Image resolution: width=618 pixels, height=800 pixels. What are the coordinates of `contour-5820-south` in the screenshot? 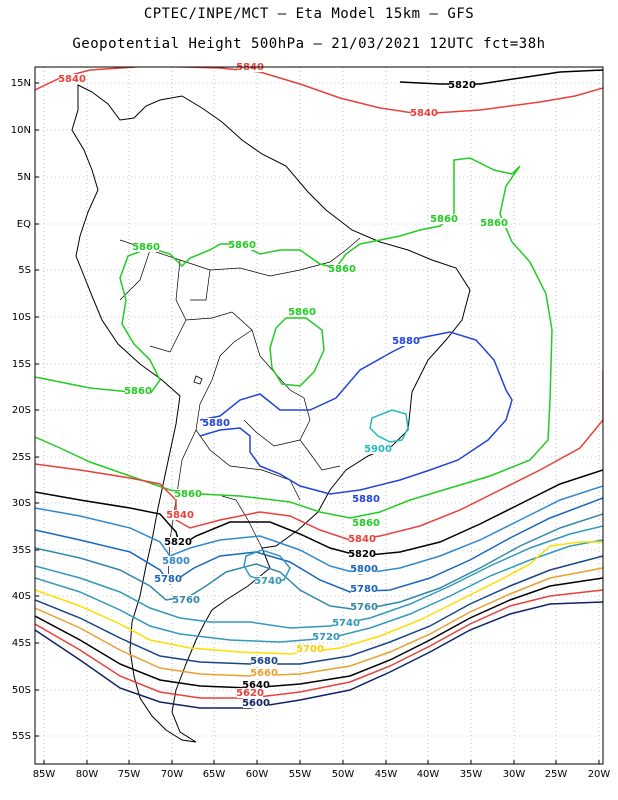 It's located at (319, 513).